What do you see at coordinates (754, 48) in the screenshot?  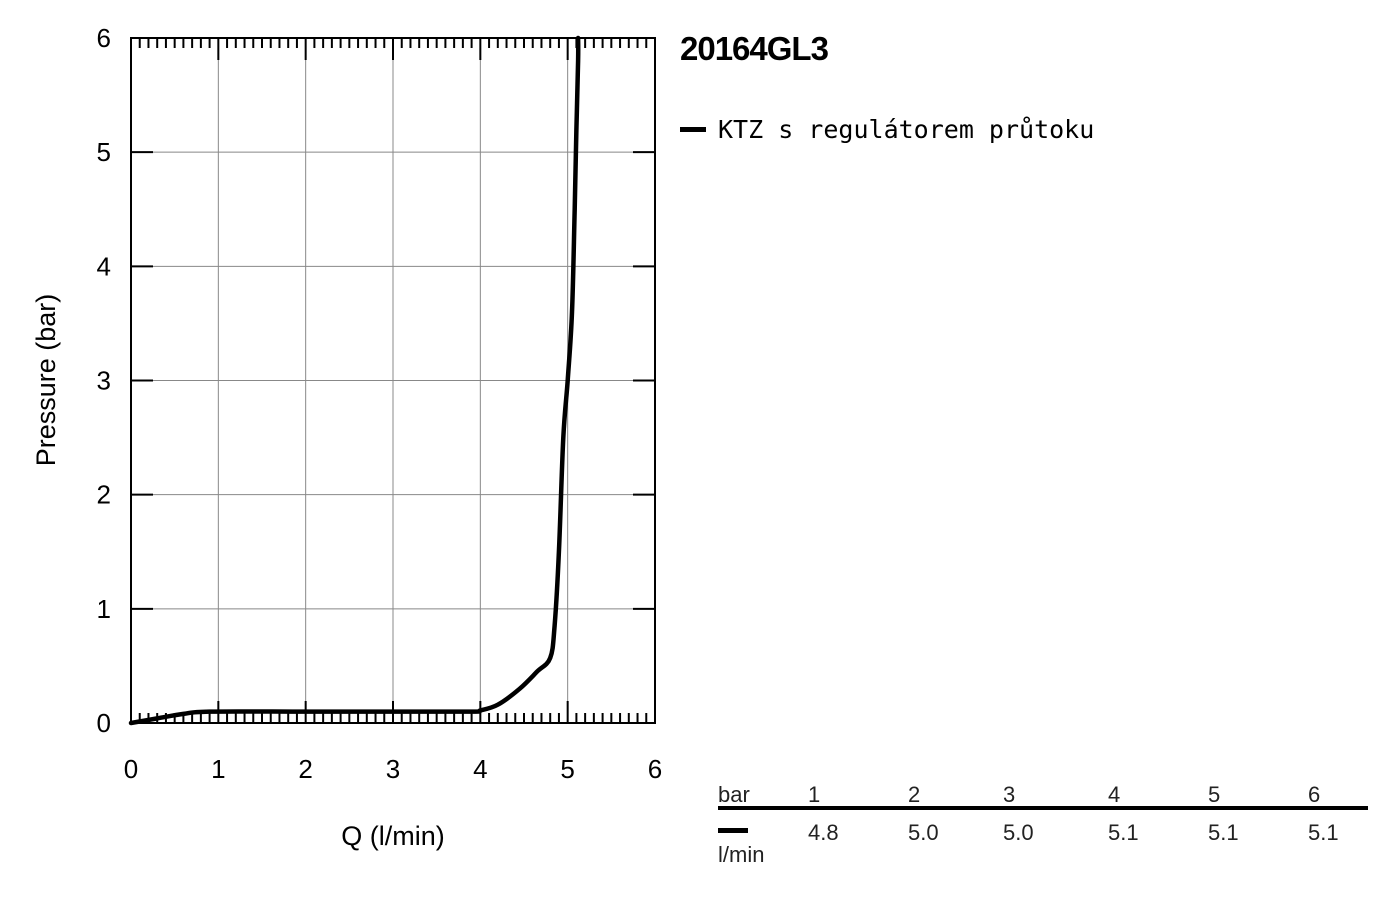 I see `product-title: 20164GL3` at bounding box center [754, 48].